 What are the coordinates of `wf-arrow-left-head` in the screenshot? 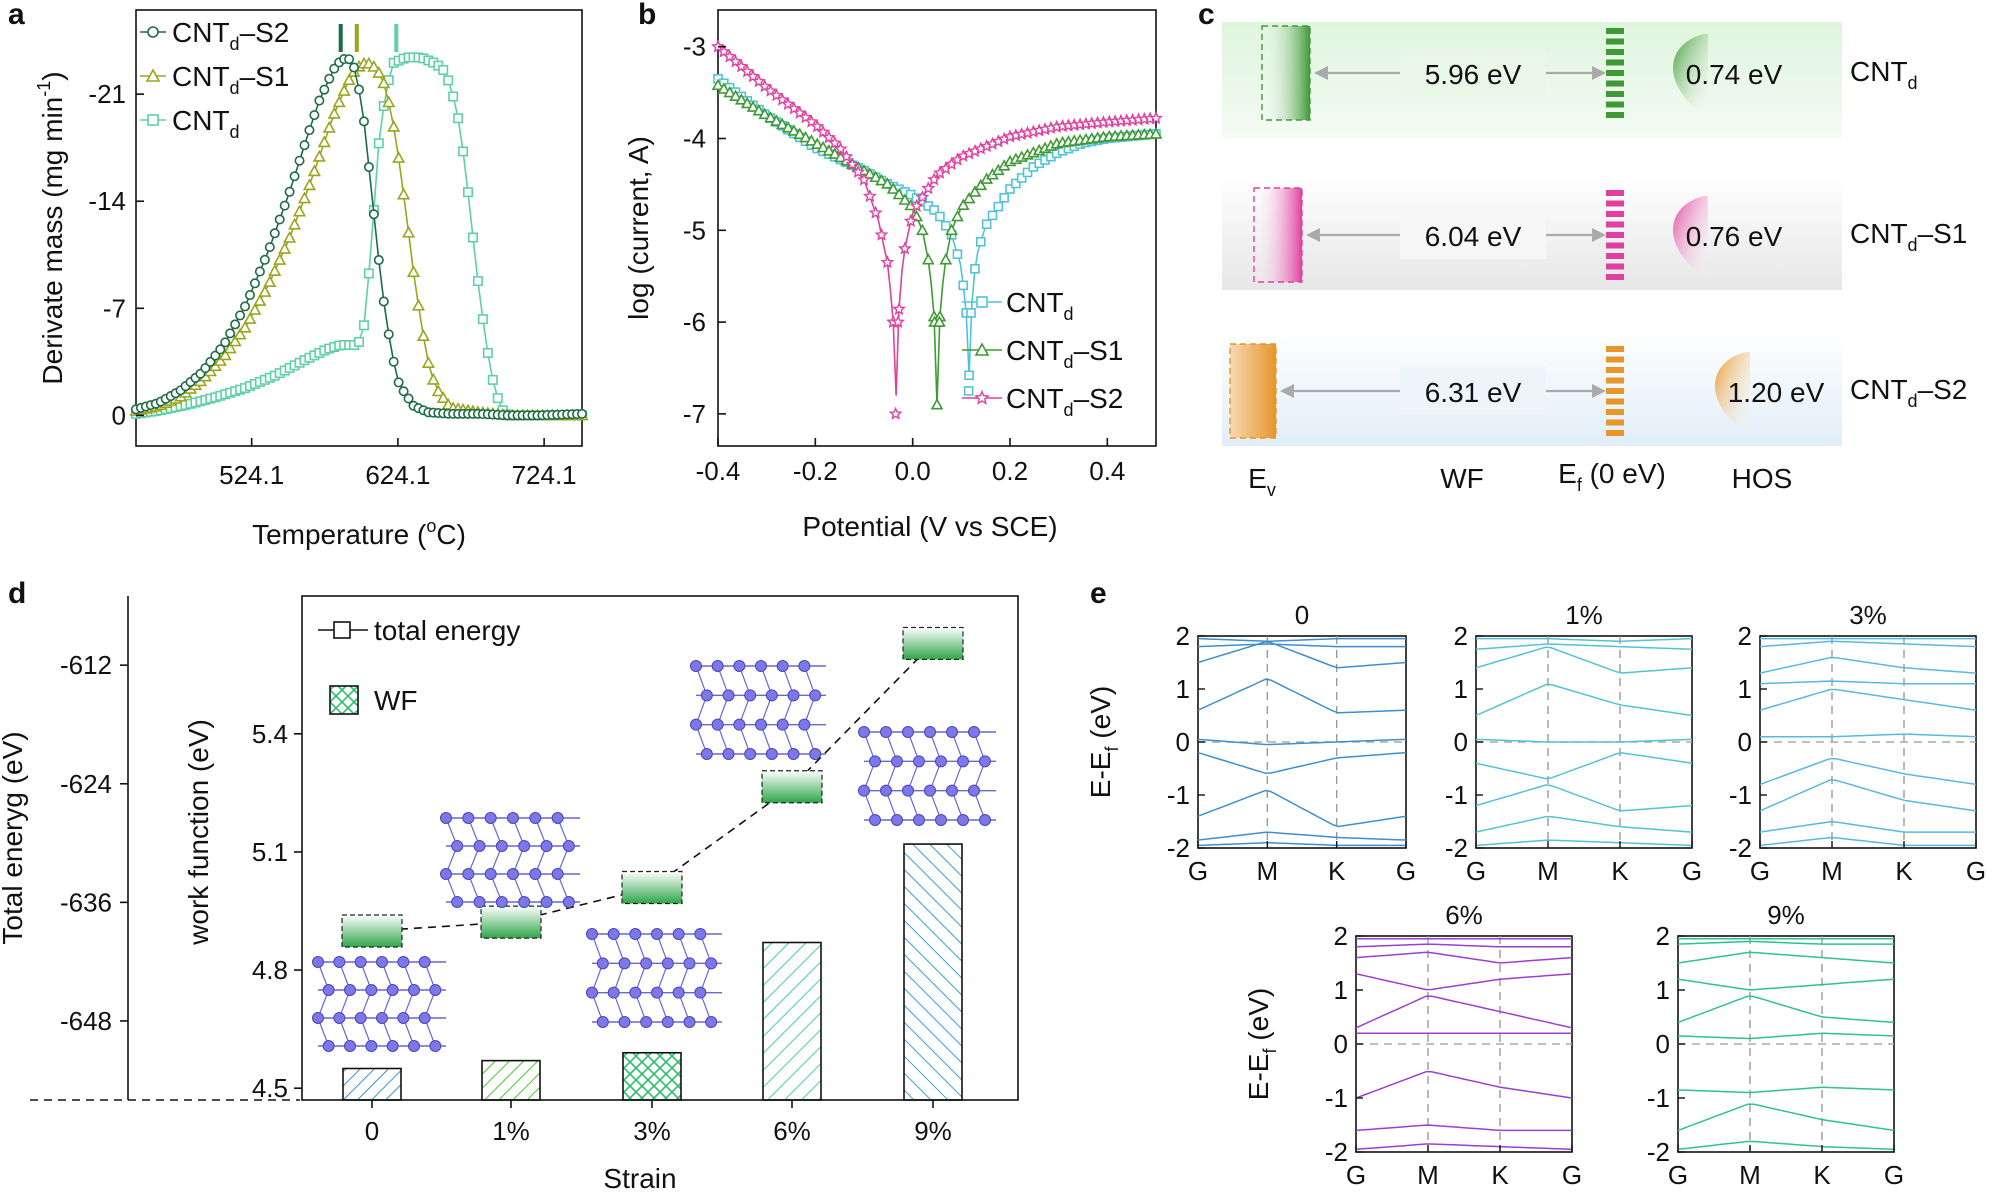 It's located at (1313, 235).